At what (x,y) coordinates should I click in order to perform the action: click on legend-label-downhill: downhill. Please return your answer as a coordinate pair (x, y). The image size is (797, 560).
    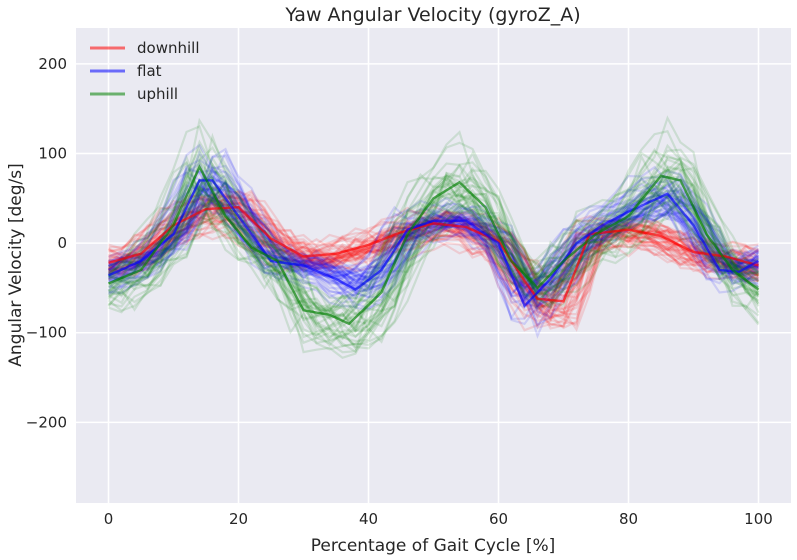
    Looking at the image, I should click on (168, 48).